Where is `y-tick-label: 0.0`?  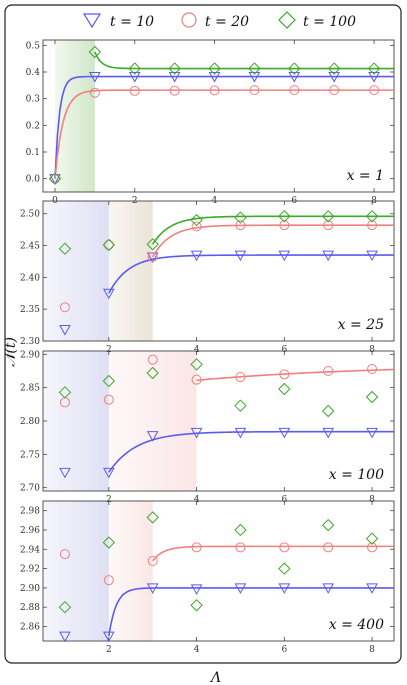
y-tick-label: 0.0 is located at coordinates (33, 180).